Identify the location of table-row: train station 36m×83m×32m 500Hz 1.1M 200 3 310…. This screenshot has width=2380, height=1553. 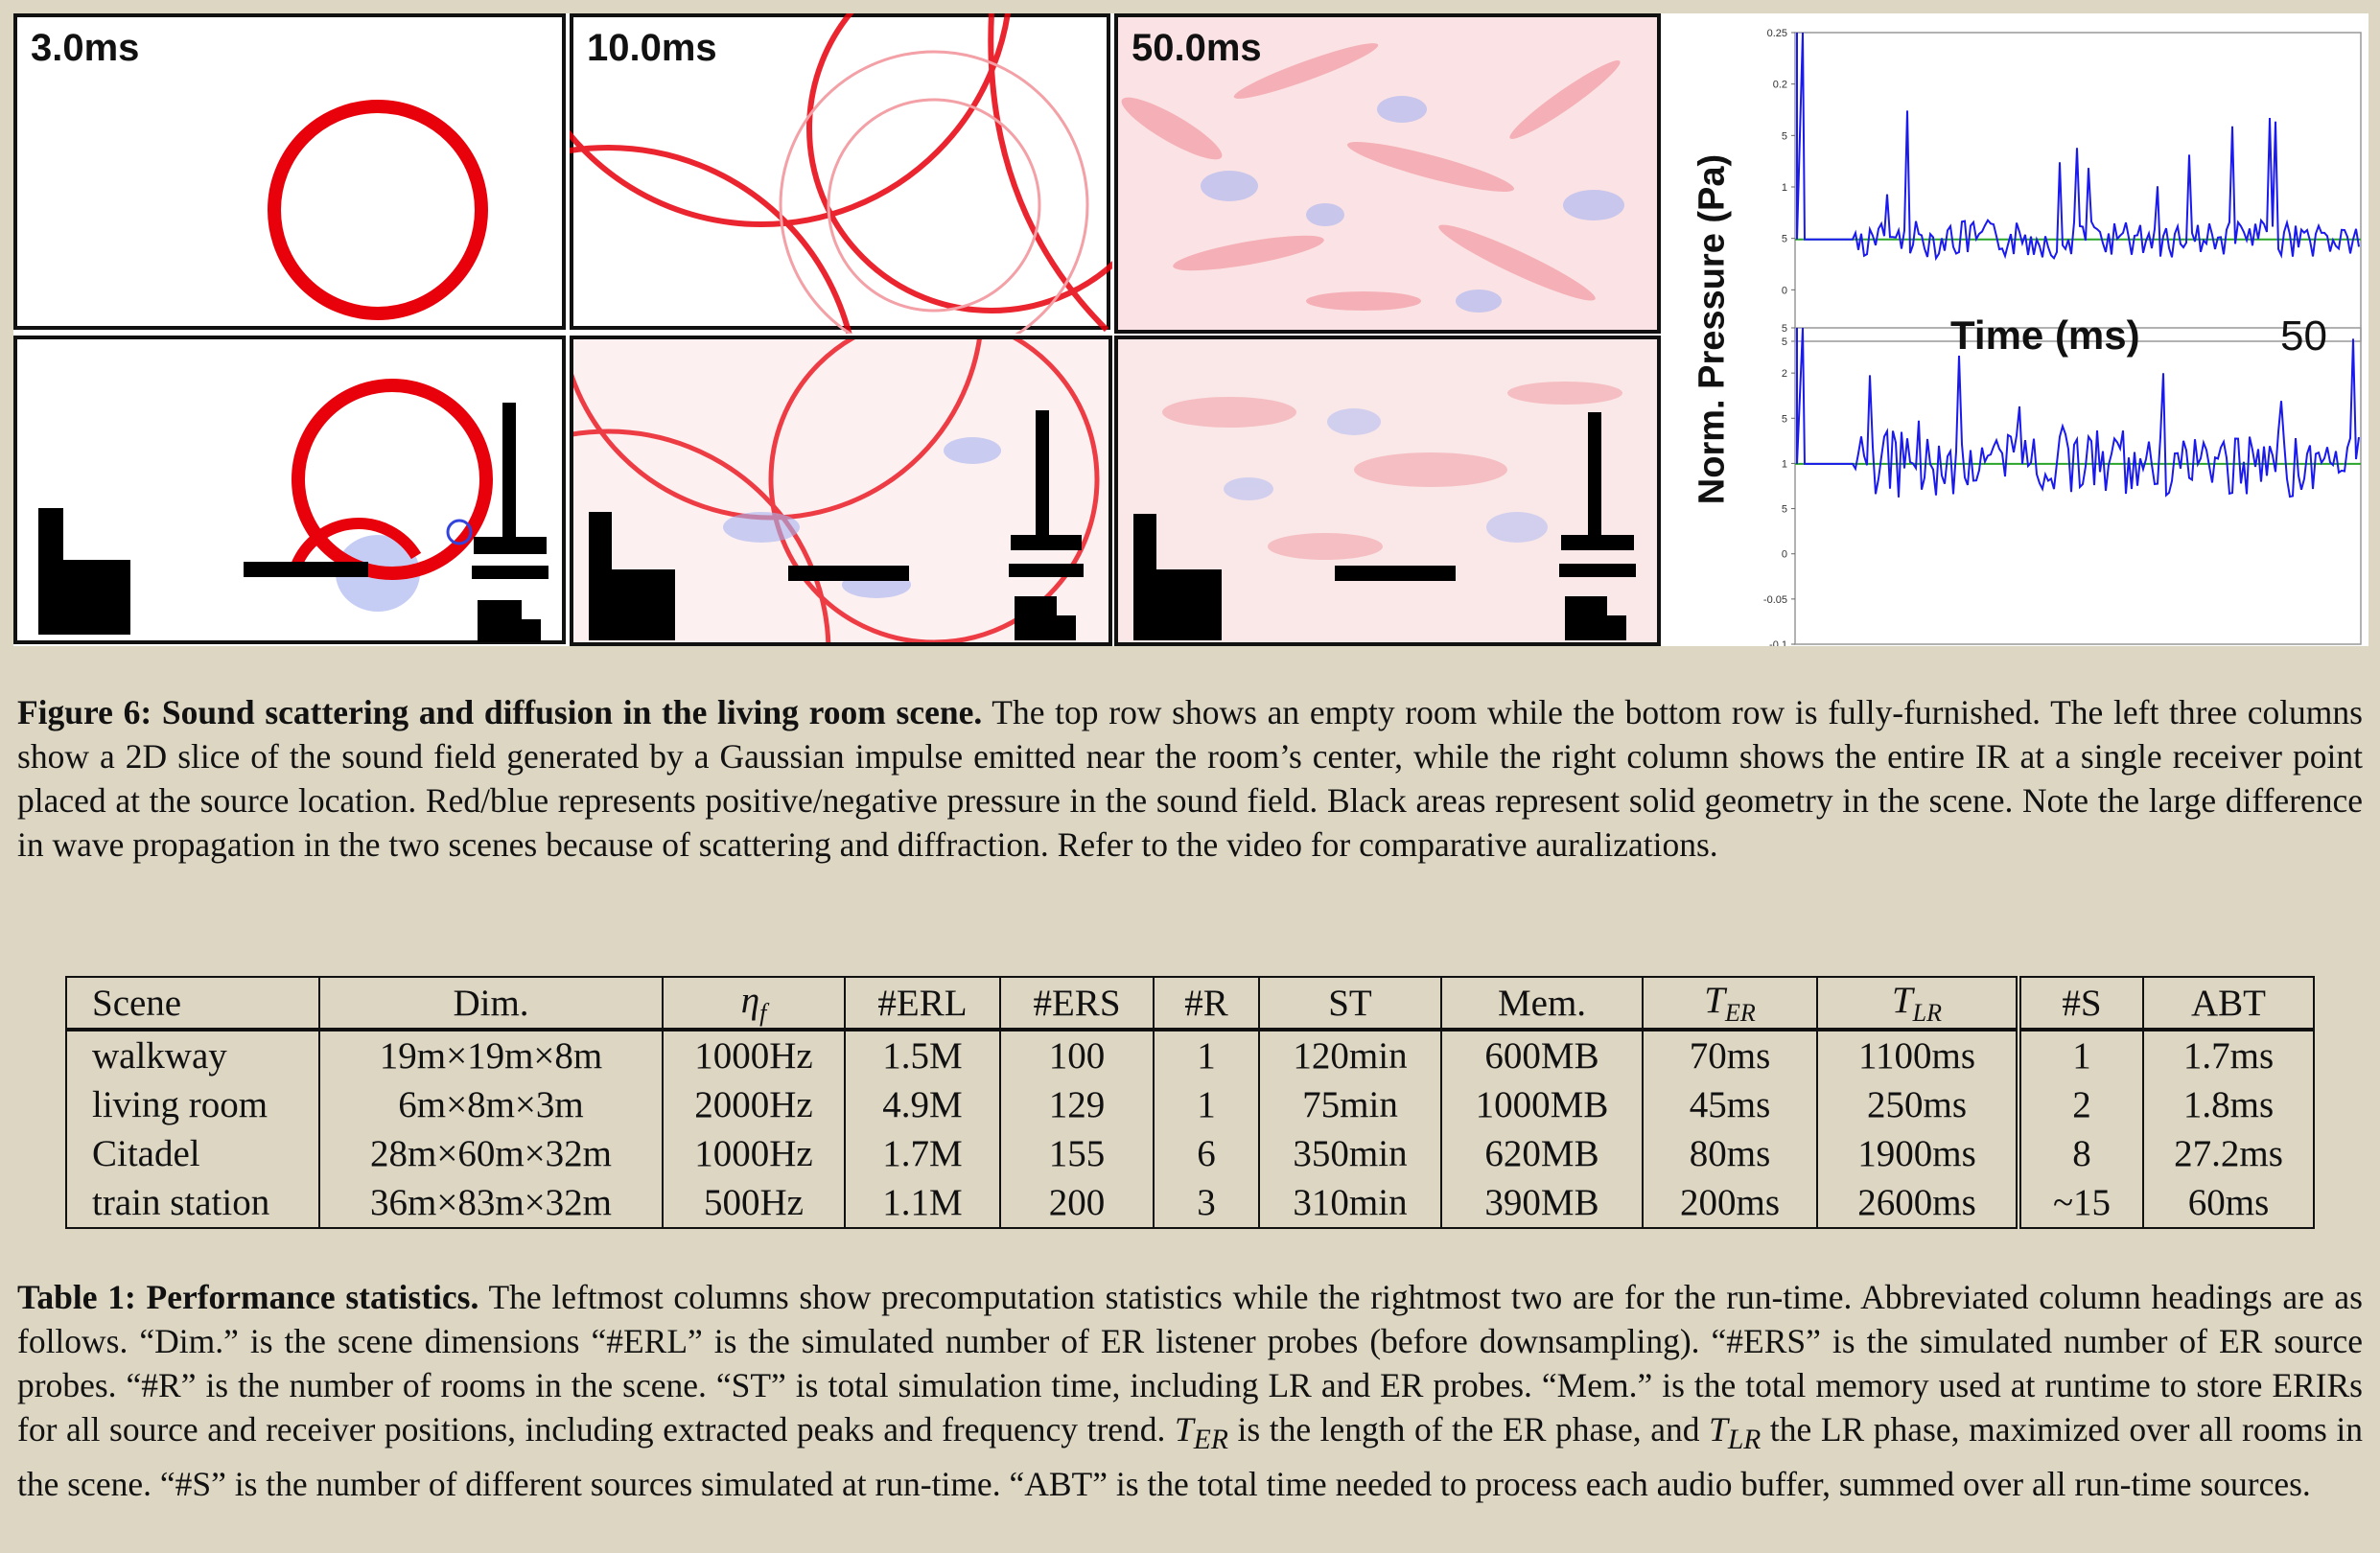
(1190, 1204).